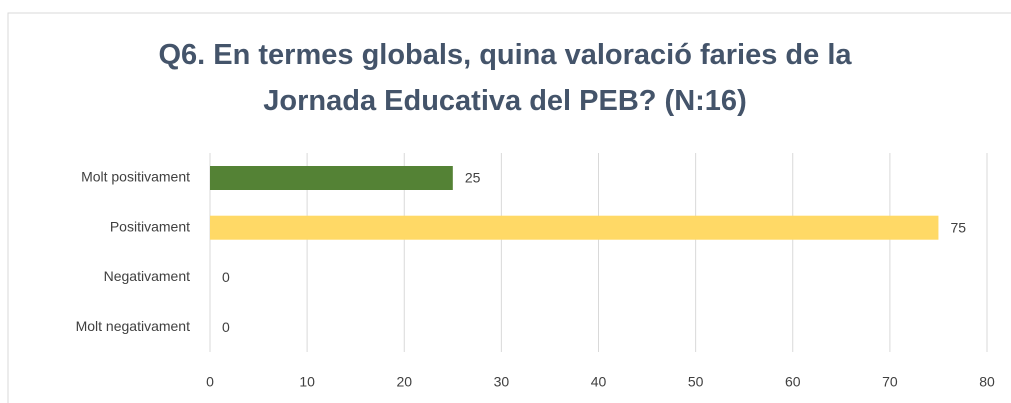 The height and width of the screenshot is (403, 1011). Describe the element at coordinates (502, 382) in the screenshot. I see `x-tick-label: 30` at that location.